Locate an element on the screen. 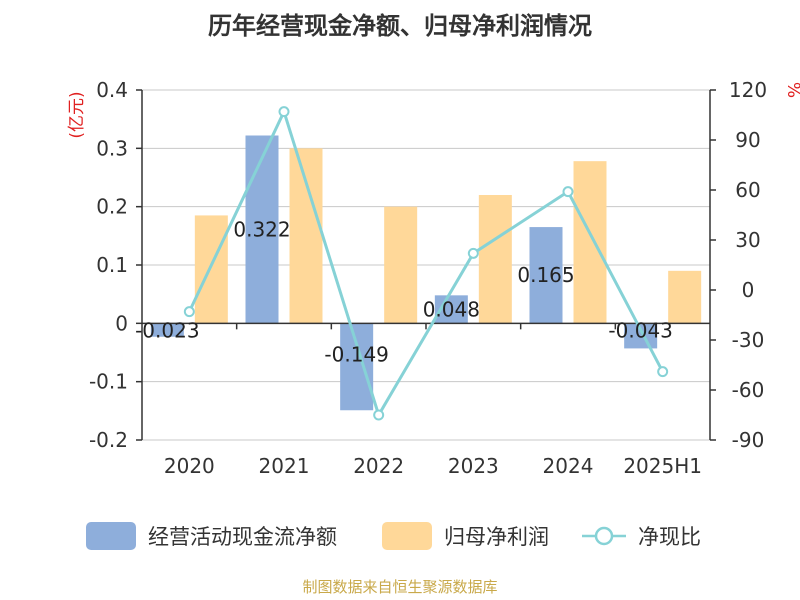 The width and height of the screenshot is (800, 600). y-left-tick-label: 0.1 is located at coordinates (112, 265).